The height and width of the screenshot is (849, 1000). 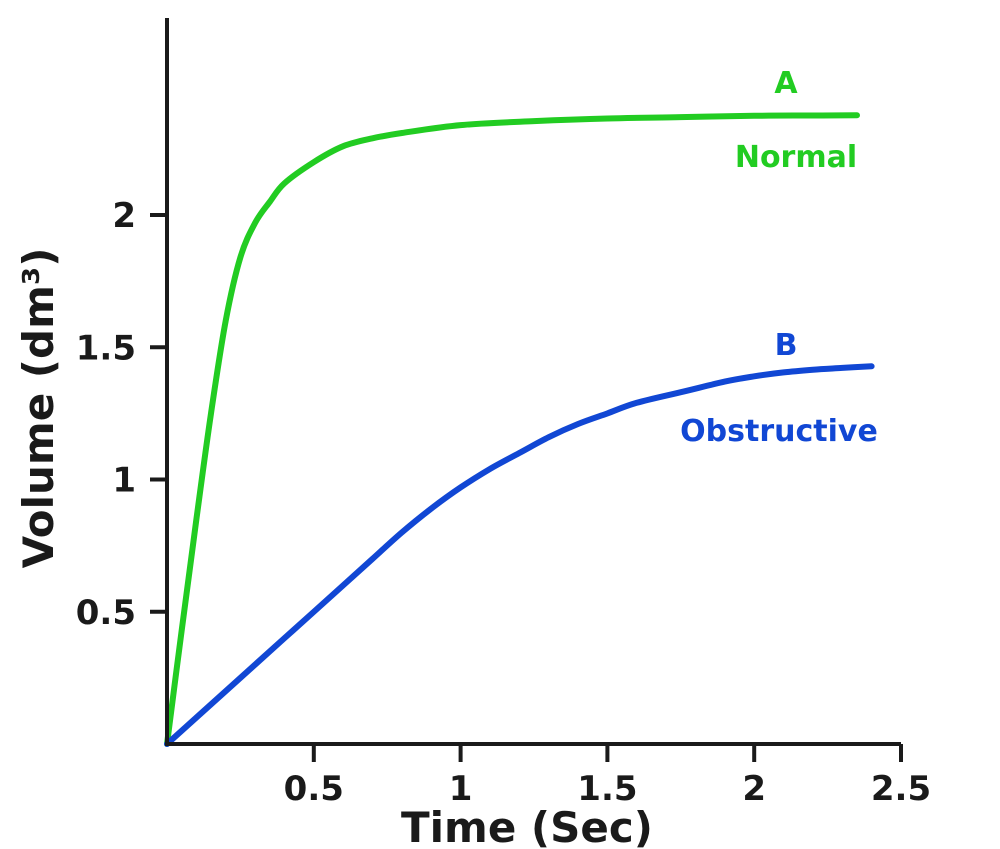 What do you see at coordinates (901, 789) in the screenshot?
I see `x-tick-label: 2.5` at bounding box center [901, 789].